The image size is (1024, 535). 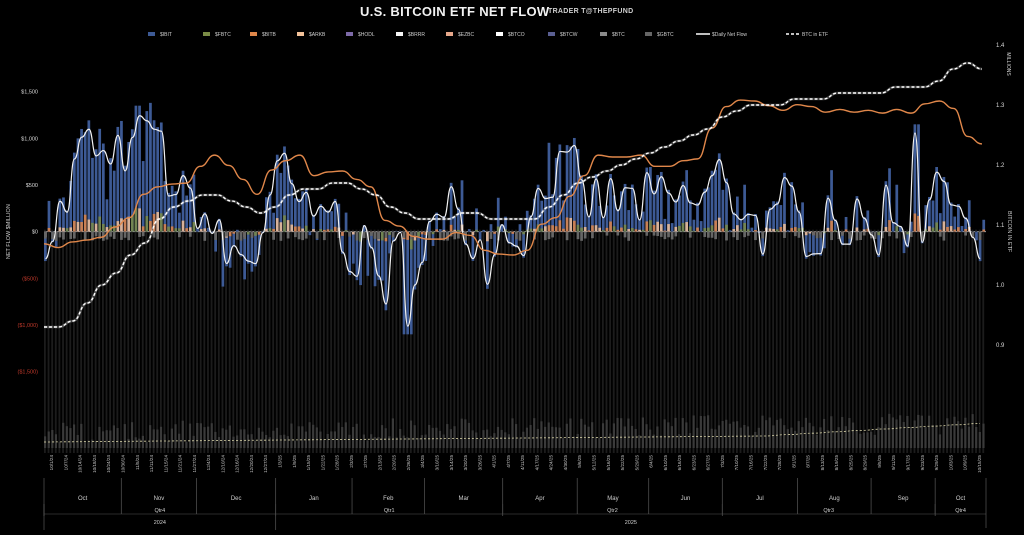 What do you see at coordinates (950, 463) in the screenshot?
I see `date-tick-label: 10/3/25` at bounding box center [950, 463].